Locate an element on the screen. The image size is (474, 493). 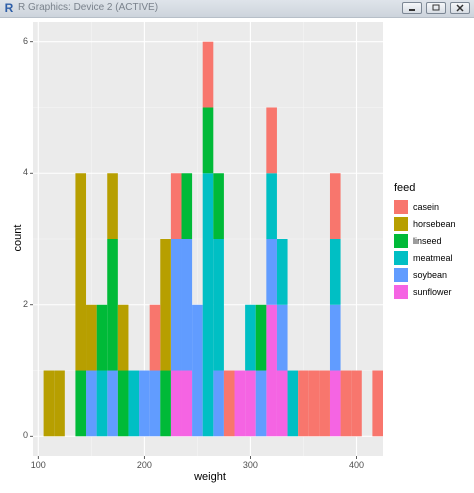
y-tick-label: 6 is located at coordinates (25, 40).